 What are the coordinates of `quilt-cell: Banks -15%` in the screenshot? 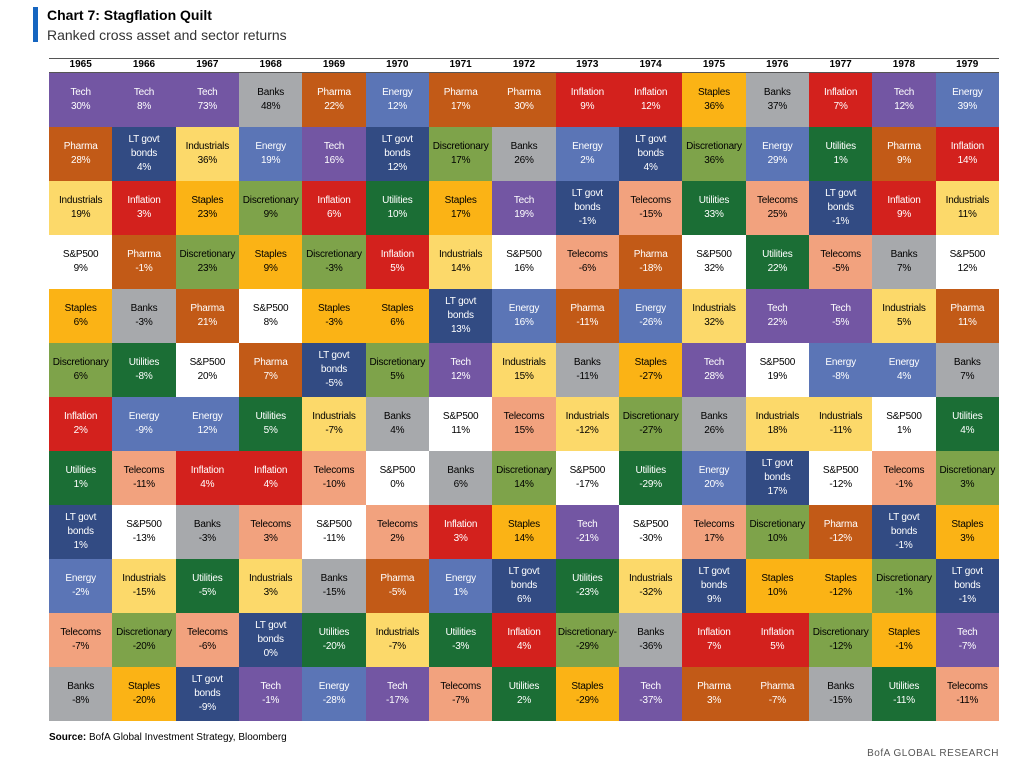 It's located at (334, 586).